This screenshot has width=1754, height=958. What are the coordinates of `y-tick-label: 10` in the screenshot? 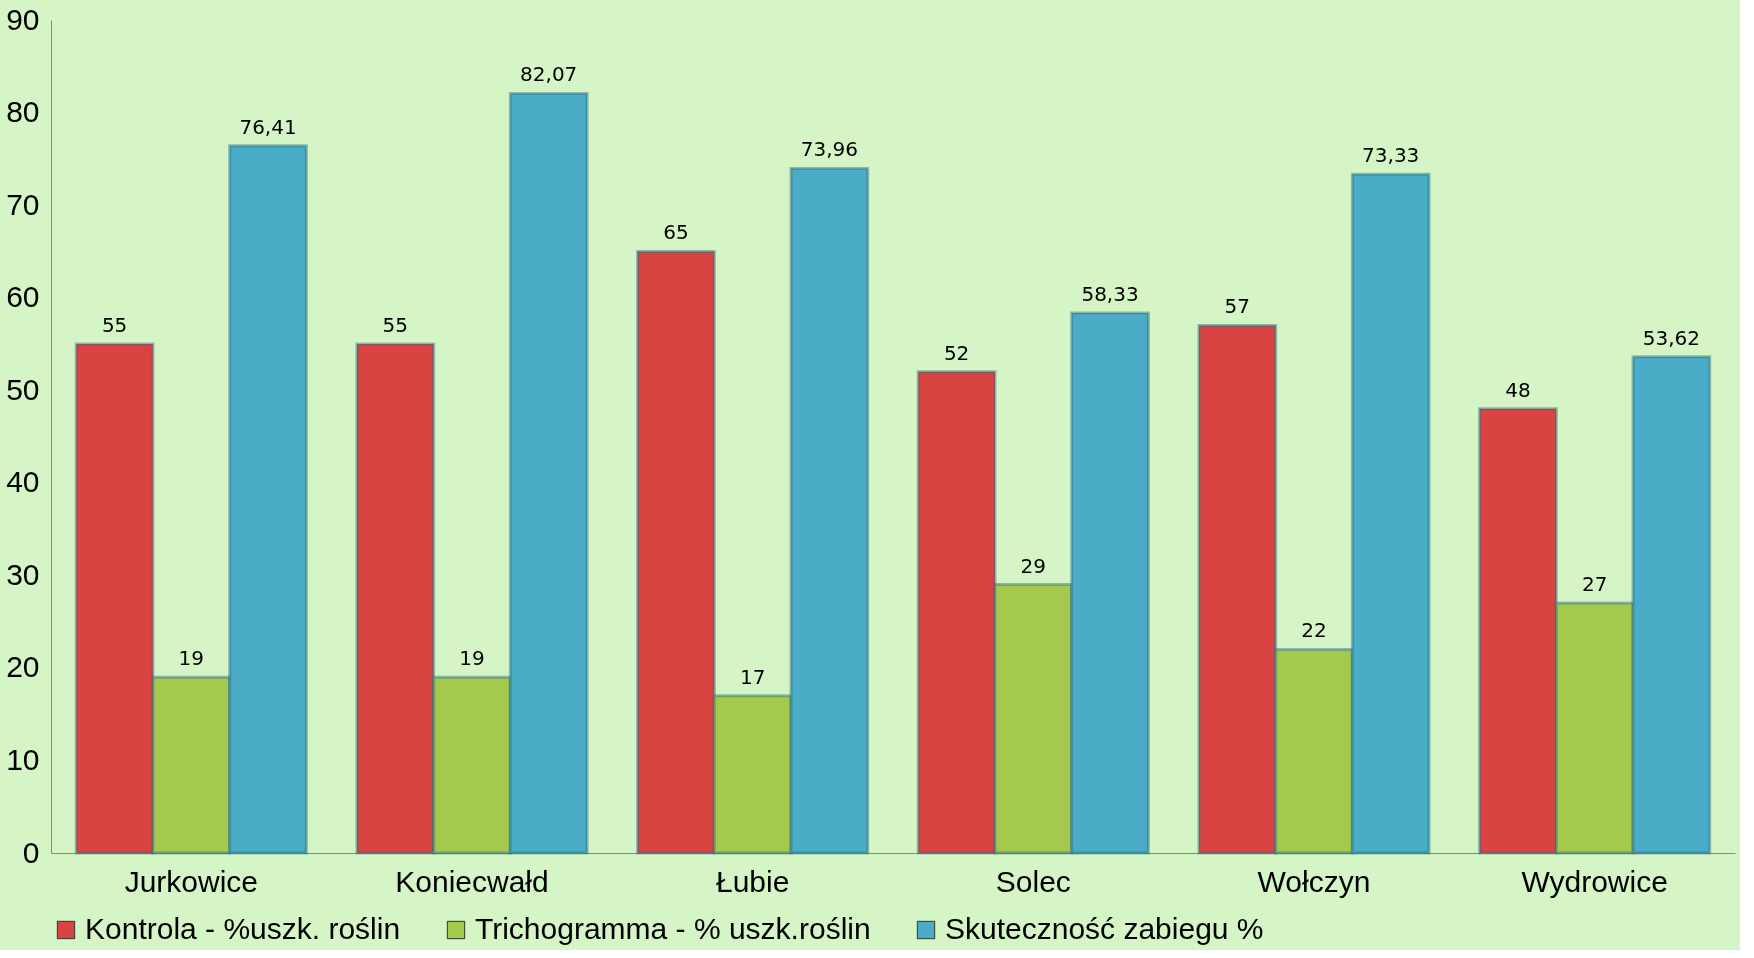 It's located at (23, 759).